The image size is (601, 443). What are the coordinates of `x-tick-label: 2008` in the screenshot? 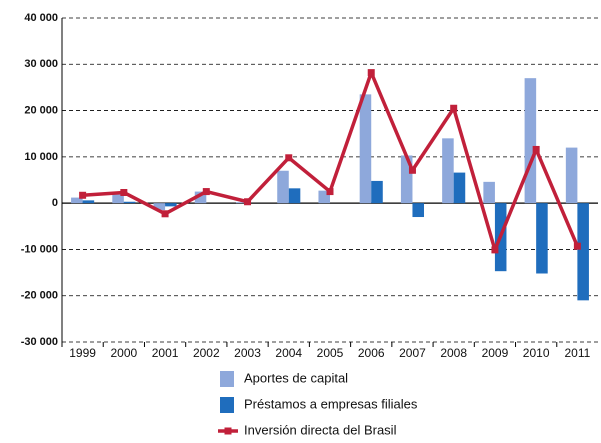 It's located at (453, 353).